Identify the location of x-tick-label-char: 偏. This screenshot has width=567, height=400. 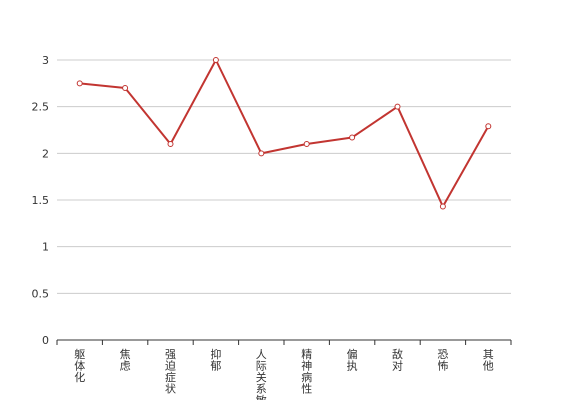
(352, 354).